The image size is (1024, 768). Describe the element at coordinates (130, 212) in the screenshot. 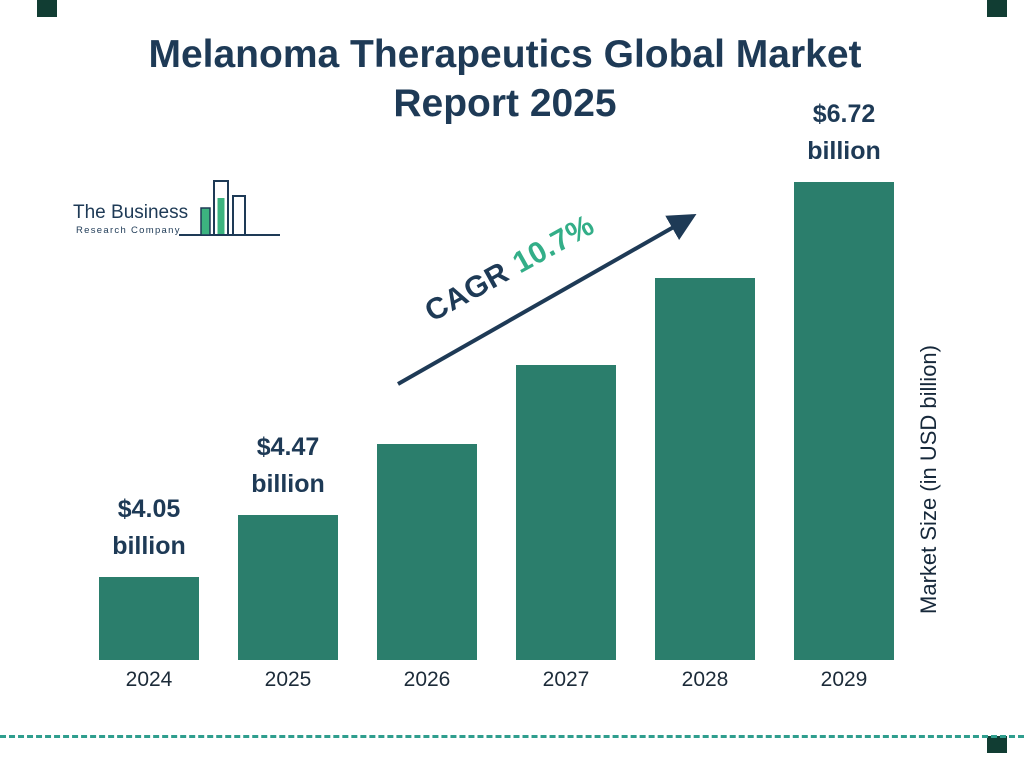

I see `logo-name-text: The Business` at that location.